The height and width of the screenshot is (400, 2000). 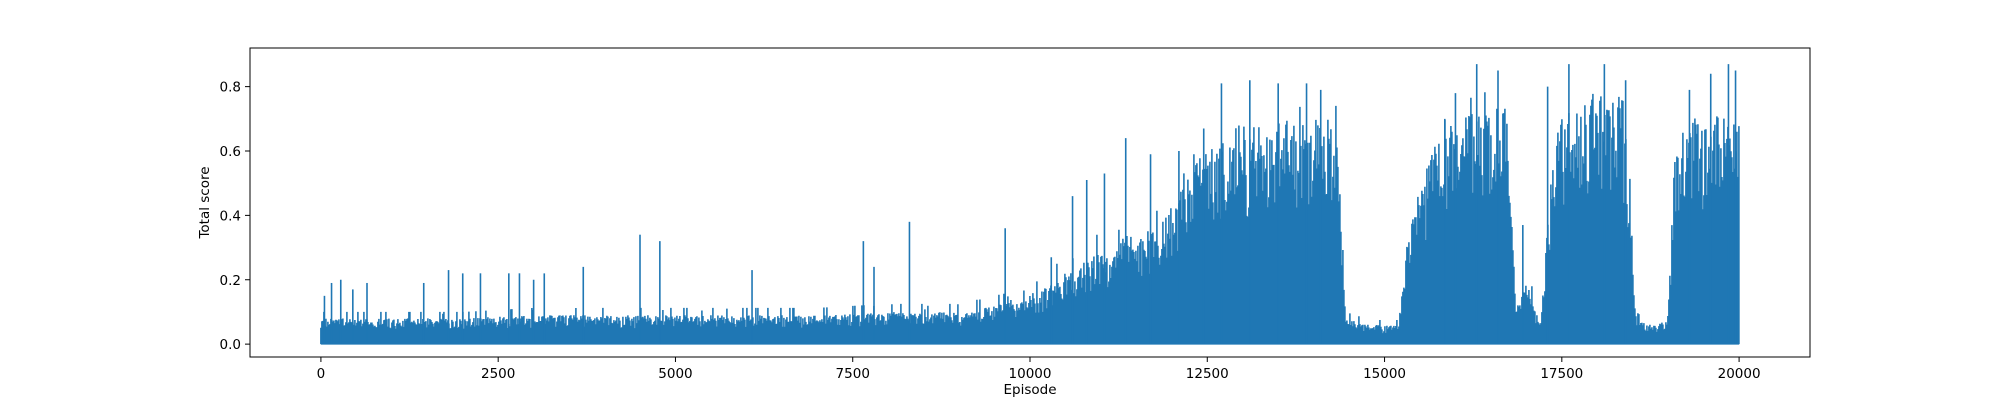 I want to click on y-axis: 0.0 0.2 0.4 0.6 0.8, so click(x=235, y=216).